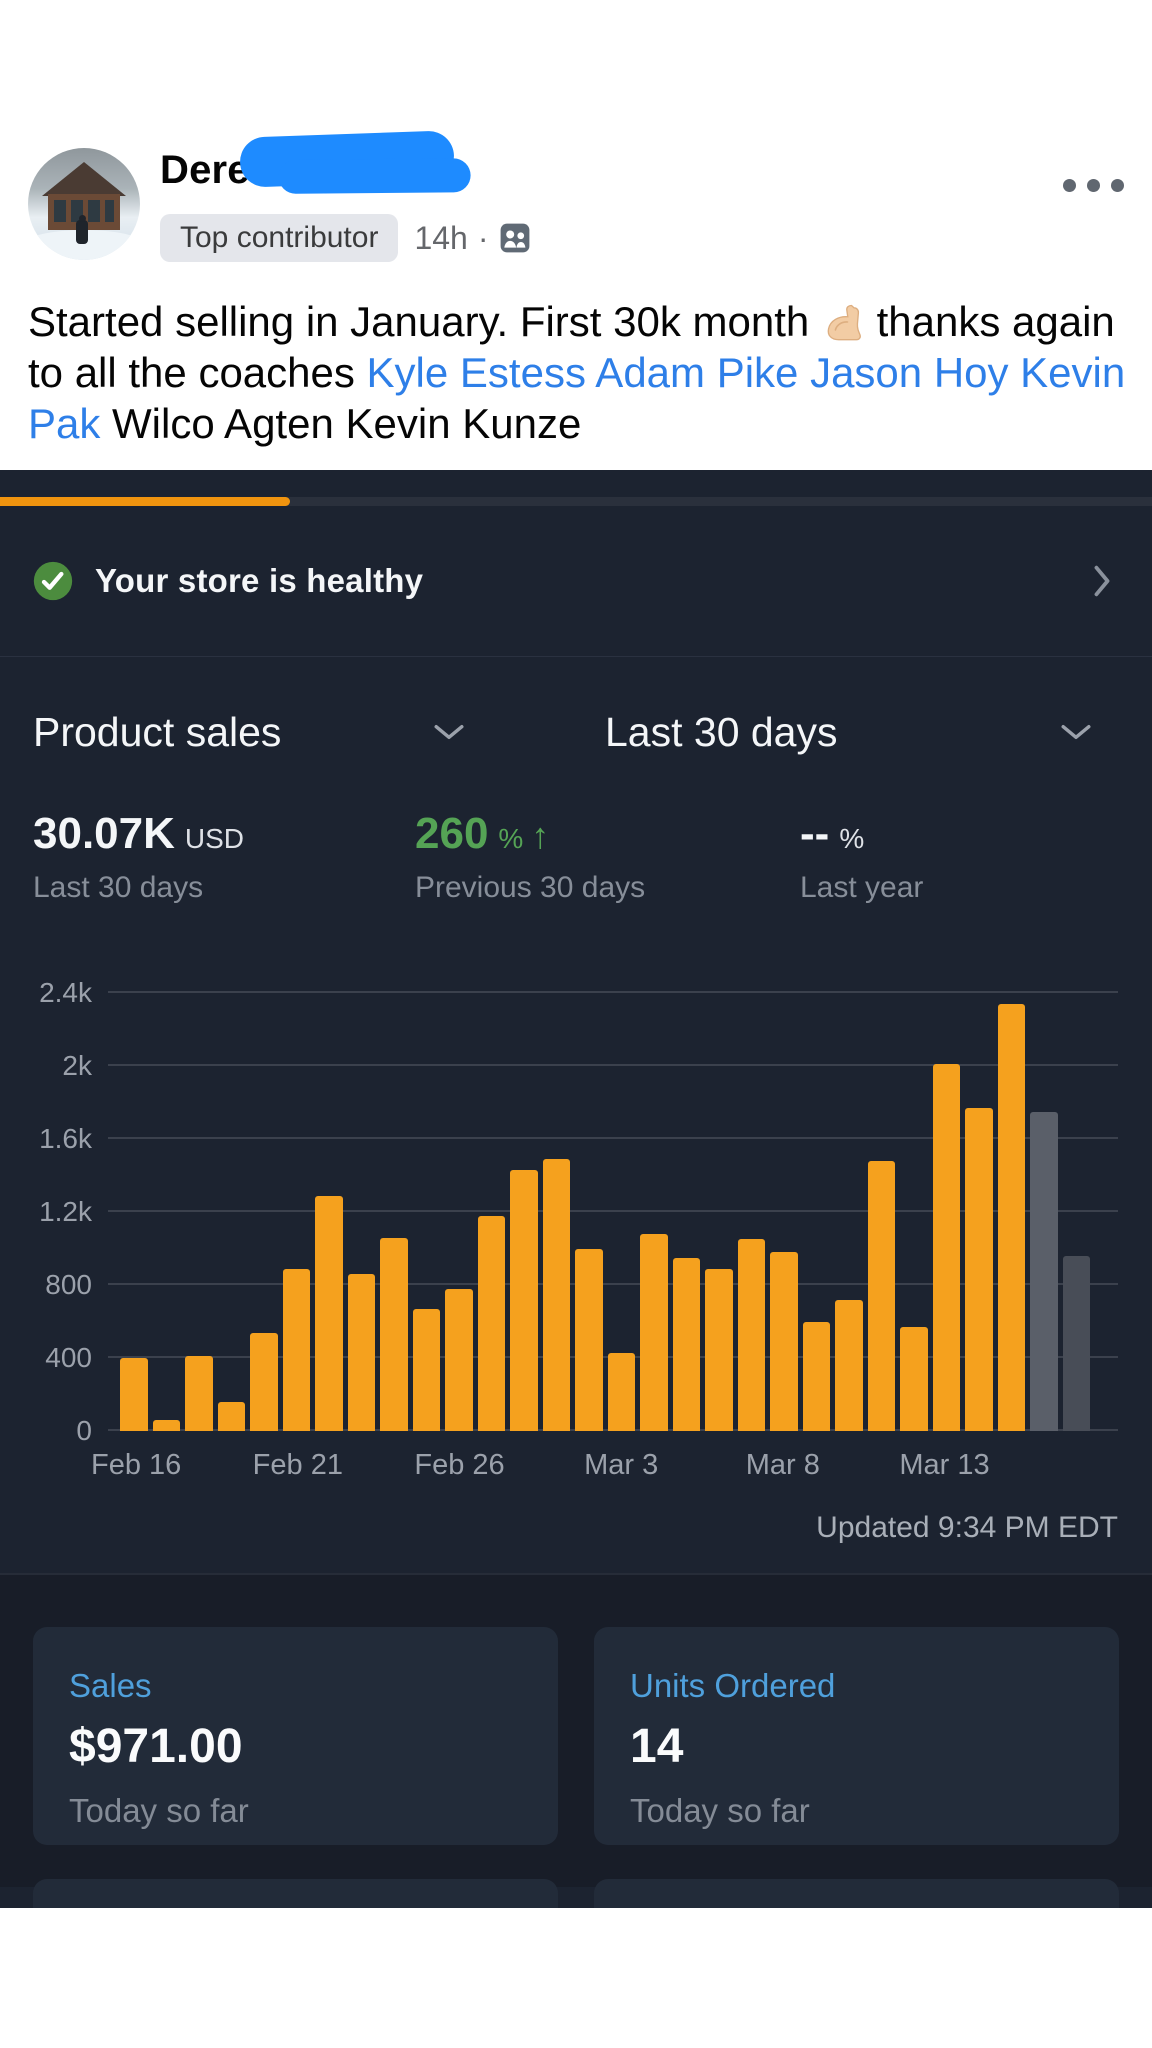 This screenshot has width=1152, height=2048. What do you see at coordinates (136, 1465) in the screenshot?
I see `x-axis-label-feb-16: Feb 16` at bounding box center [136, 1465].